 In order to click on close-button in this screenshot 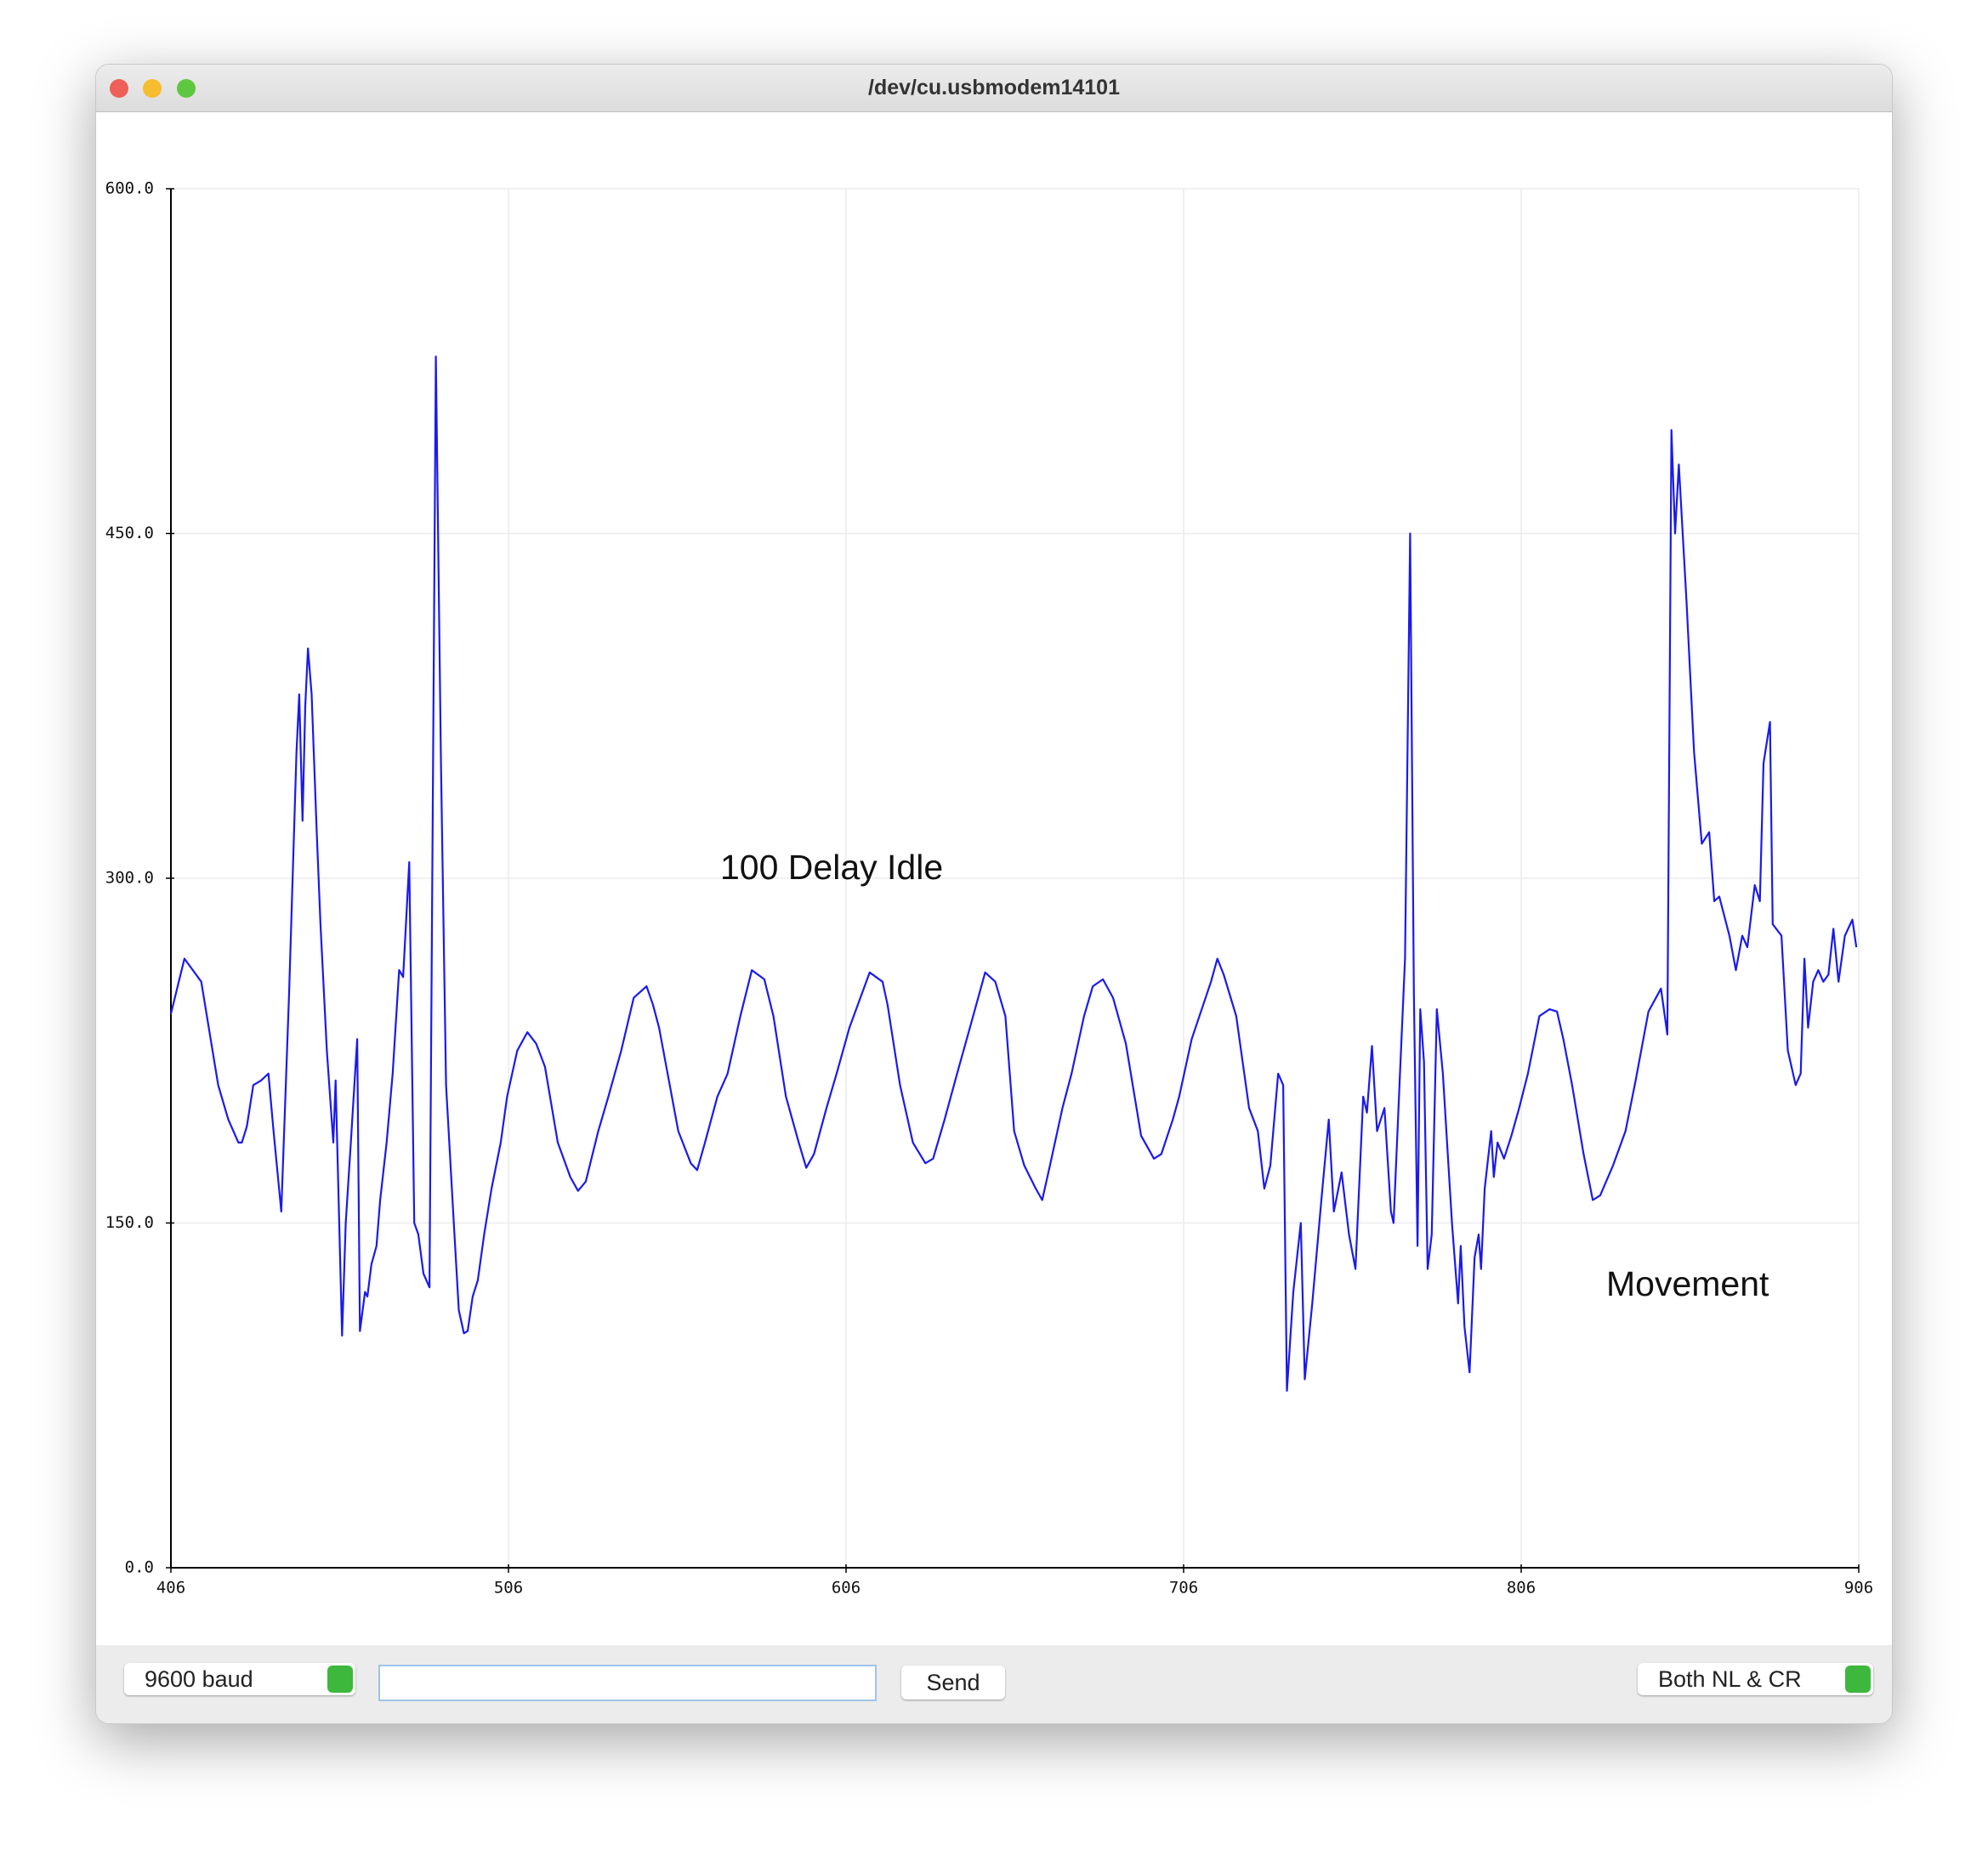, I will do `click(119, 88)`.